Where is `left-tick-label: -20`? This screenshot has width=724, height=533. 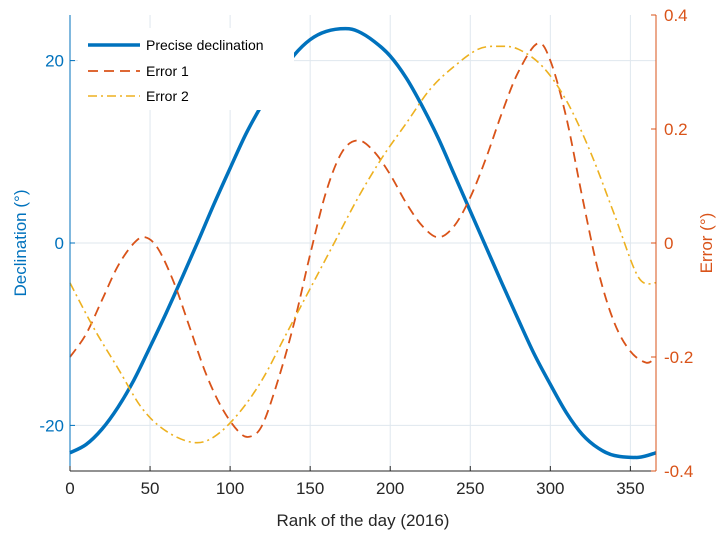
left-tick-label: -20 is located at coordinates (51, 425).